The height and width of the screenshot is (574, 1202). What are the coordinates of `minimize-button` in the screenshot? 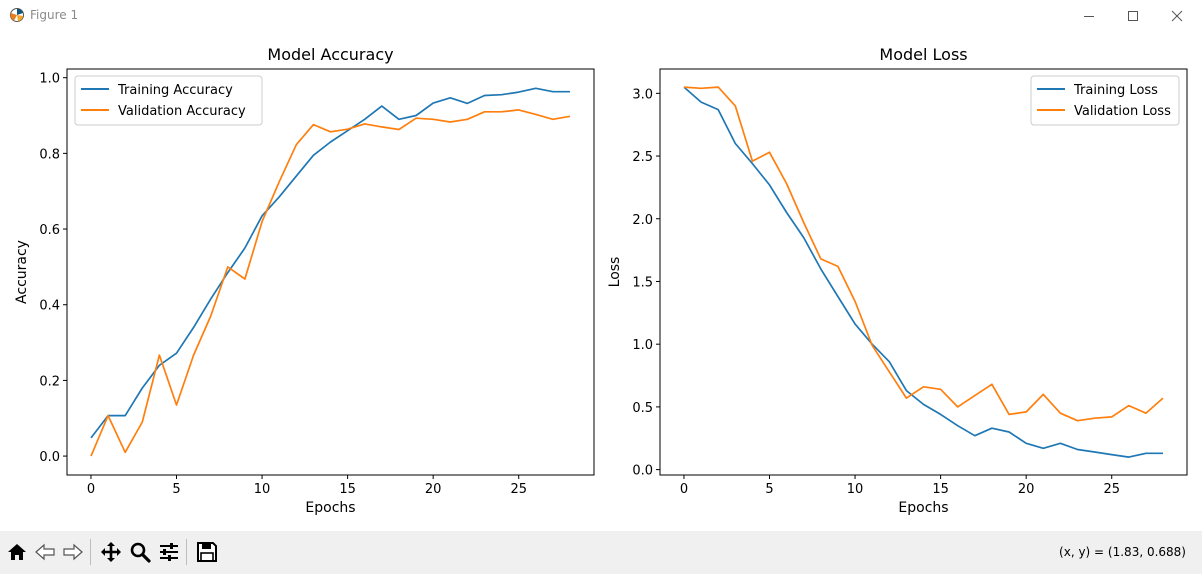 It's located at (1089, 15).